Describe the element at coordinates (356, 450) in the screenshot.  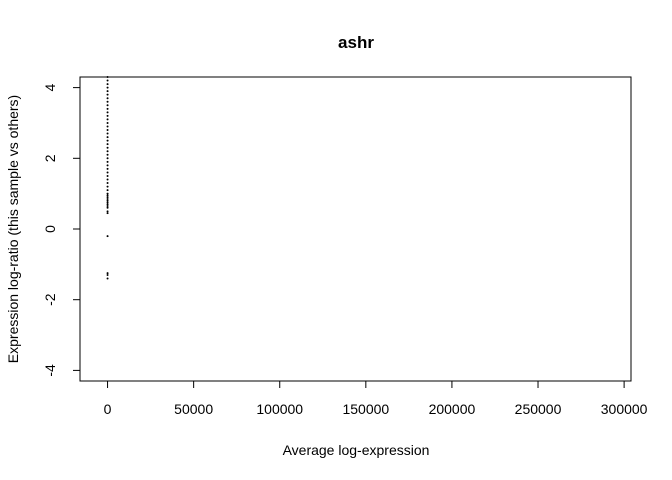
I see `x-axis-label: Average log-expression` at that location.